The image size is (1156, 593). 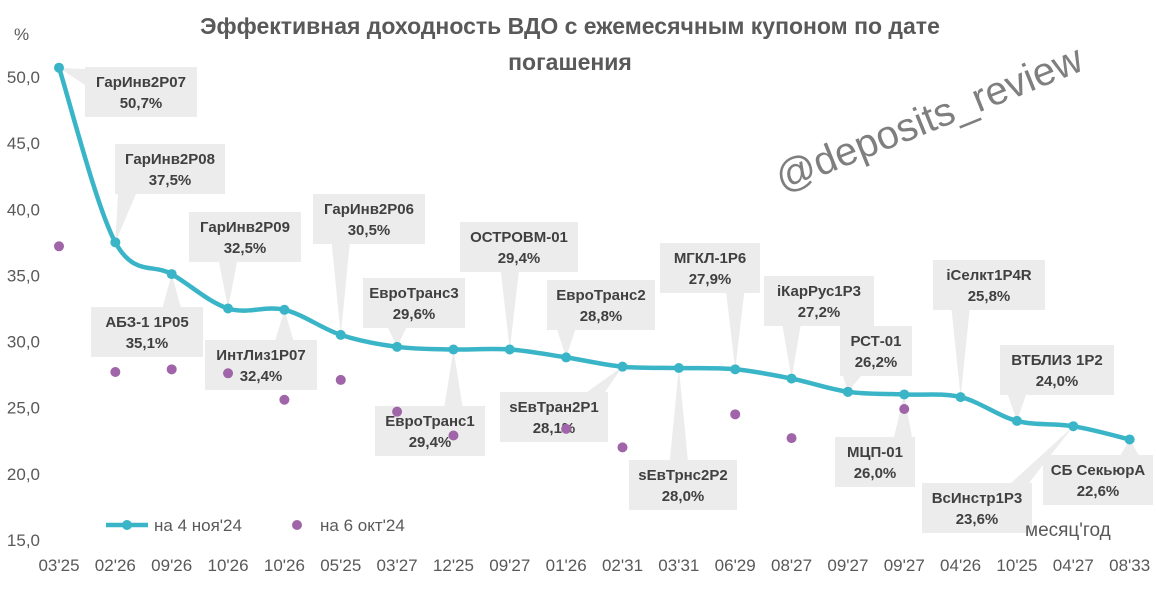 What do you see at coordinates (876, 341) in the screenshot?
I see `callout-bond-name: РСТ-01` at bounding box center [876, 341].